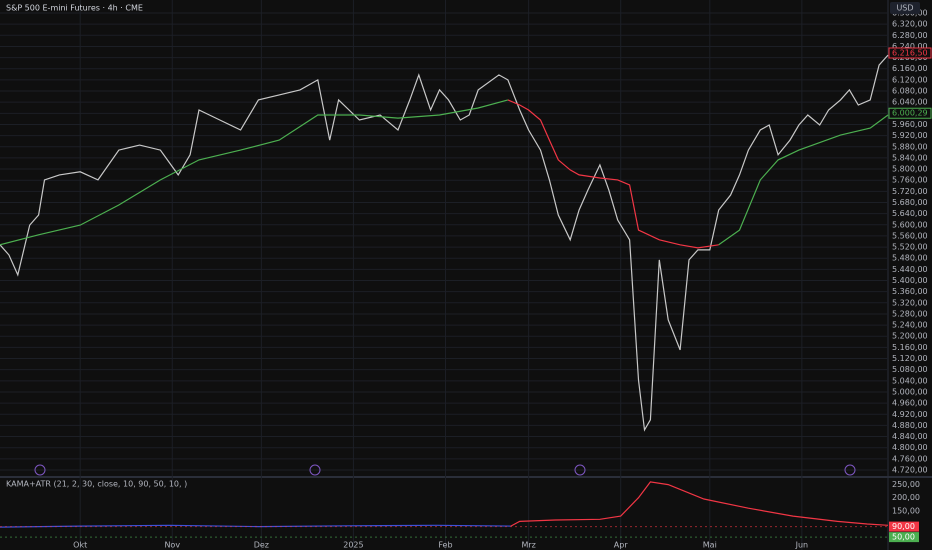  What do you see at coordinates (910, 313) in the screenshot?
I see `y-tick-label: 5.280,00` at bounding box center [910, 313].